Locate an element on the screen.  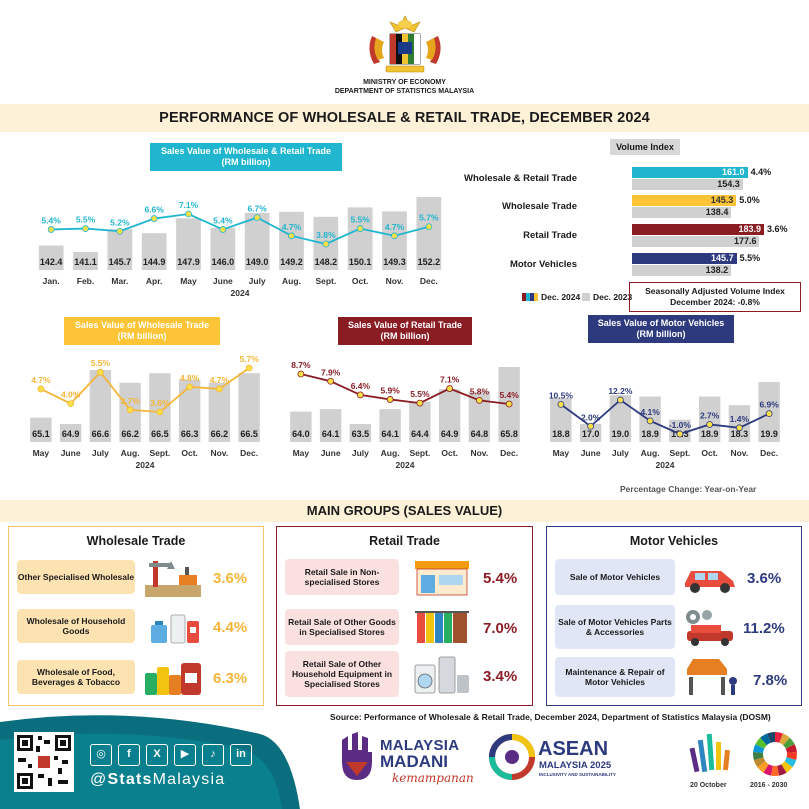
bar-value-label: 66.6 is located at coordinates (101, 434).